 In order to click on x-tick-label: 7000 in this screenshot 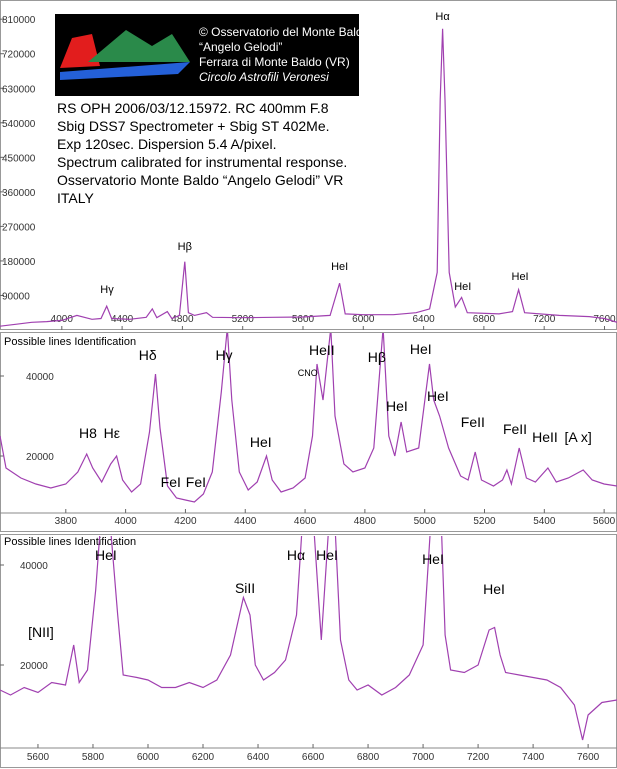, I will do `click(423, 757)`.